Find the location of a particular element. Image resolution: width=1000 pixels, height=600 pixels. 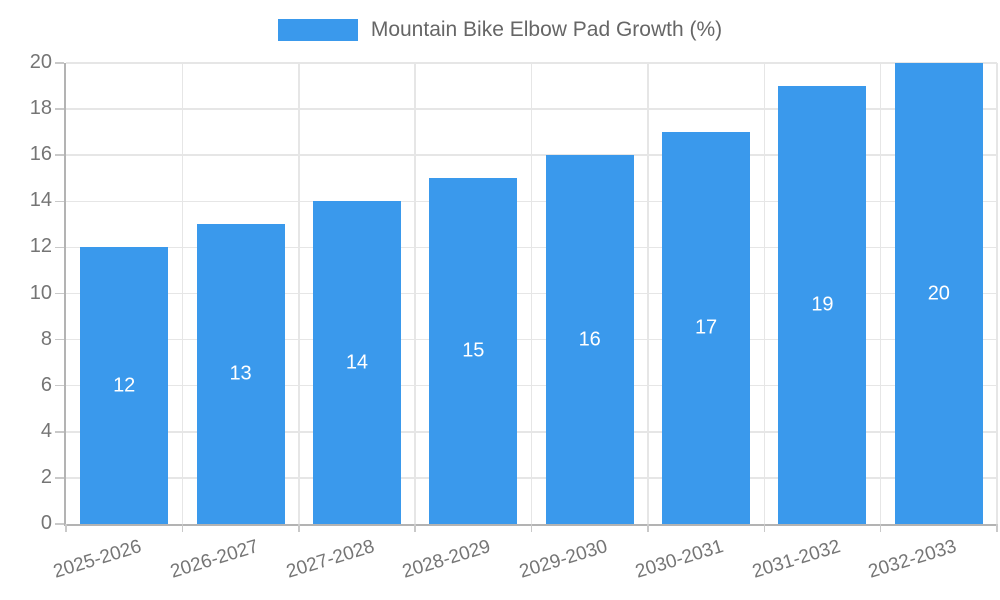

y-tick-label: 0 is located at coordinates (46, 523).